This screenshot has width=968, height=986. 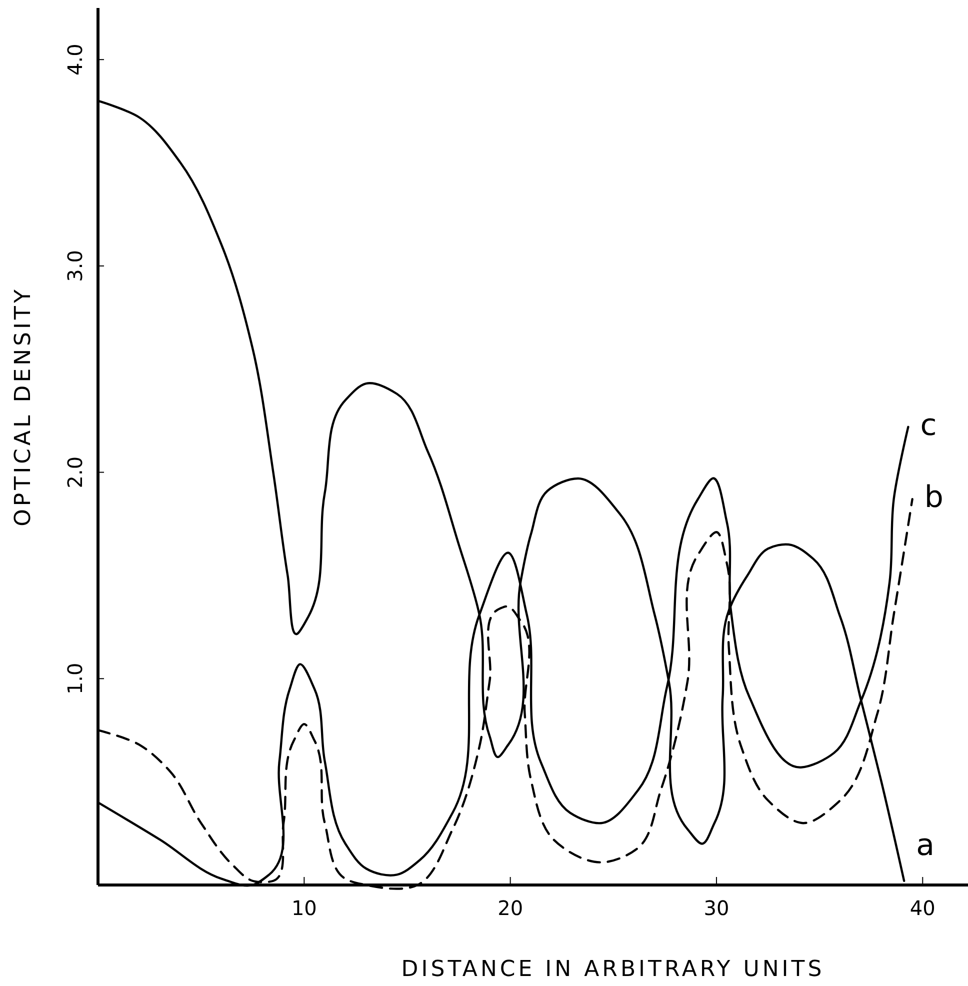 I want to click on series-label: b, so click(x=934, y=498).